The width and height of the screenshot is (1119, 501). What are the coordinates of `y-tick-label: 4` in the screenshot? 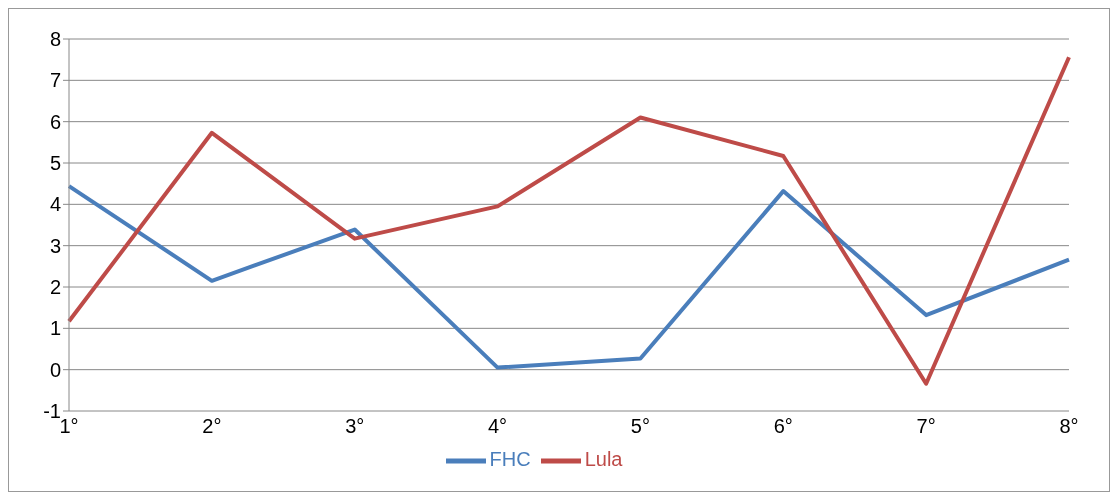 It's located at (55, 204).